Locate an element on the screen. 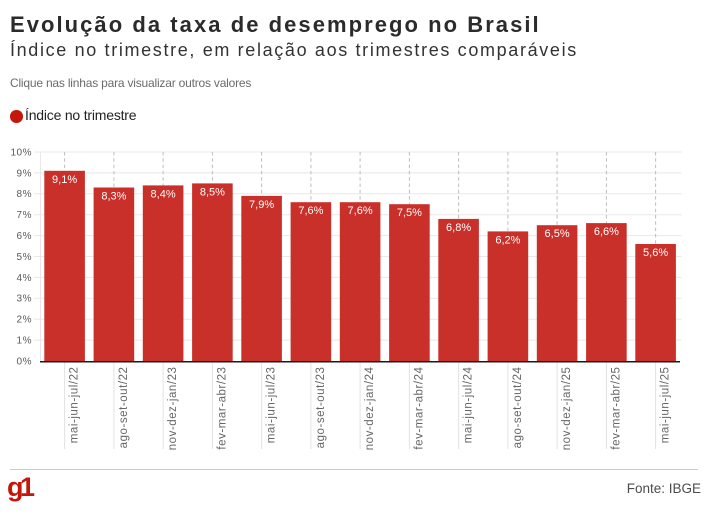 Image resolution: width=708 pixels, height=514 pixels. svg-text: nov-dez-jan/24 is located at coordinates (370, 408).